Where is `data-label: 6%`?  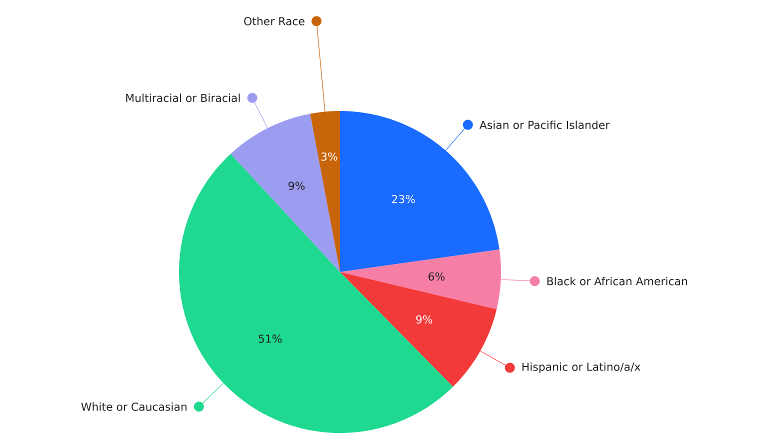
data-label: 6% is located at coordinates (436, 276).